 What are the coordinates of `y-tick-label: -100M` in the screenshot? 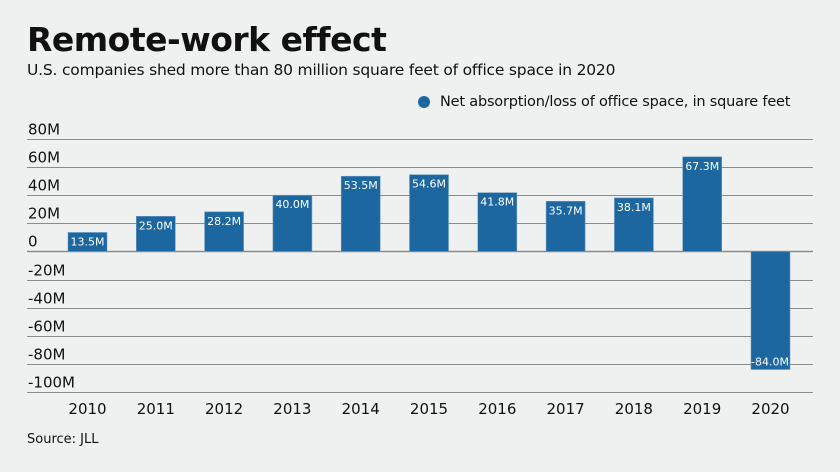 It's located at (51, 383).